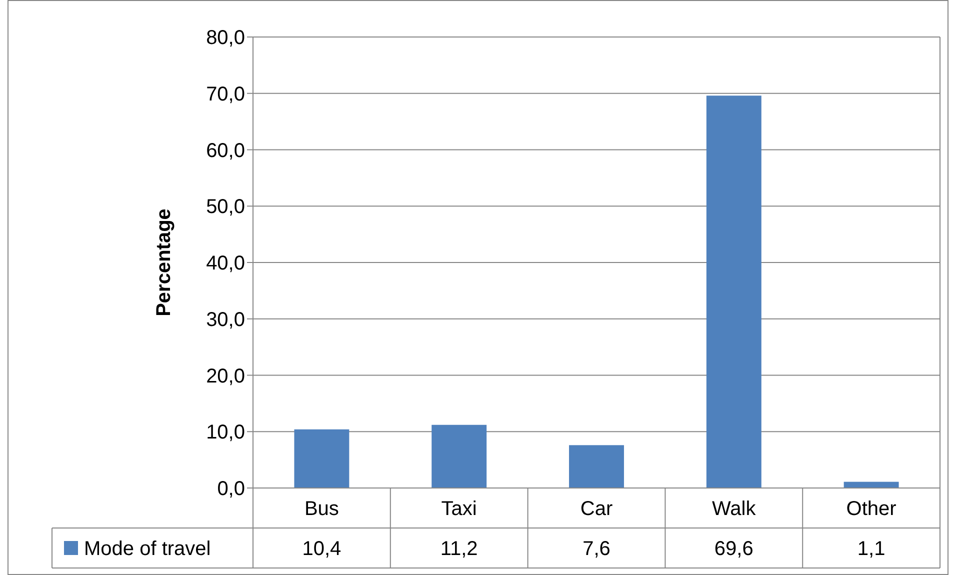  I want to click on data-label: 10,4, so click(322, 549).